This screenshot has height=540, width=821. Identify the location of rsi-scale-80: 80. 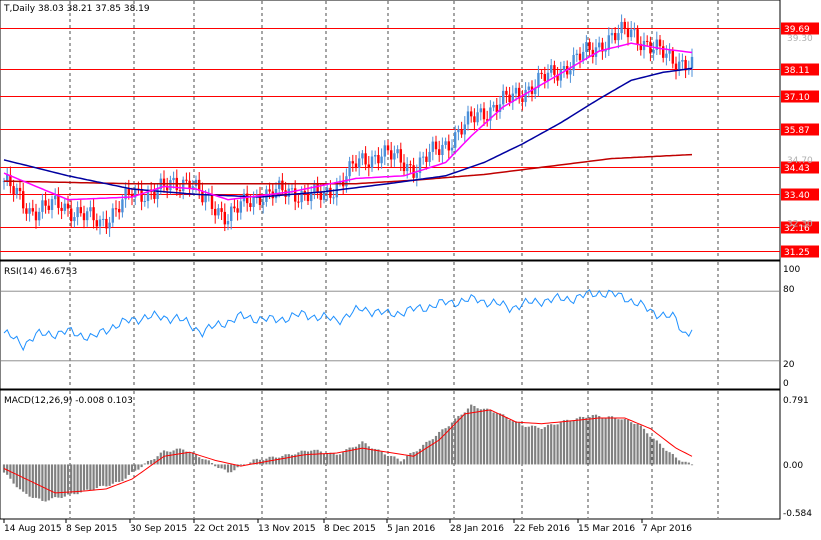
(789, 290).